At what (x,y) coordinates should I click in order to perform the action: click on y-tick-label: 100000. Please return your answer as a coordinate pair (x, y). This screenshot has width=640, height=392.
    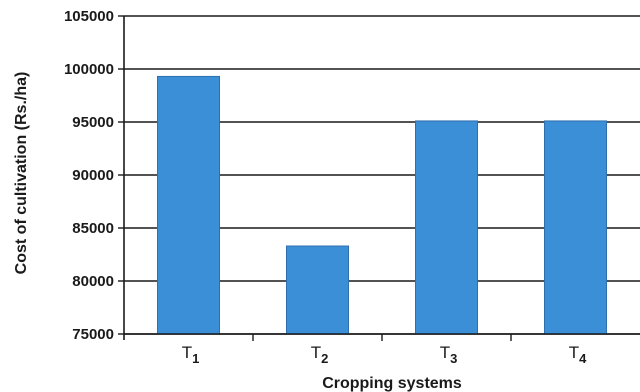
    Looking at the image, I should click on (89, 69).